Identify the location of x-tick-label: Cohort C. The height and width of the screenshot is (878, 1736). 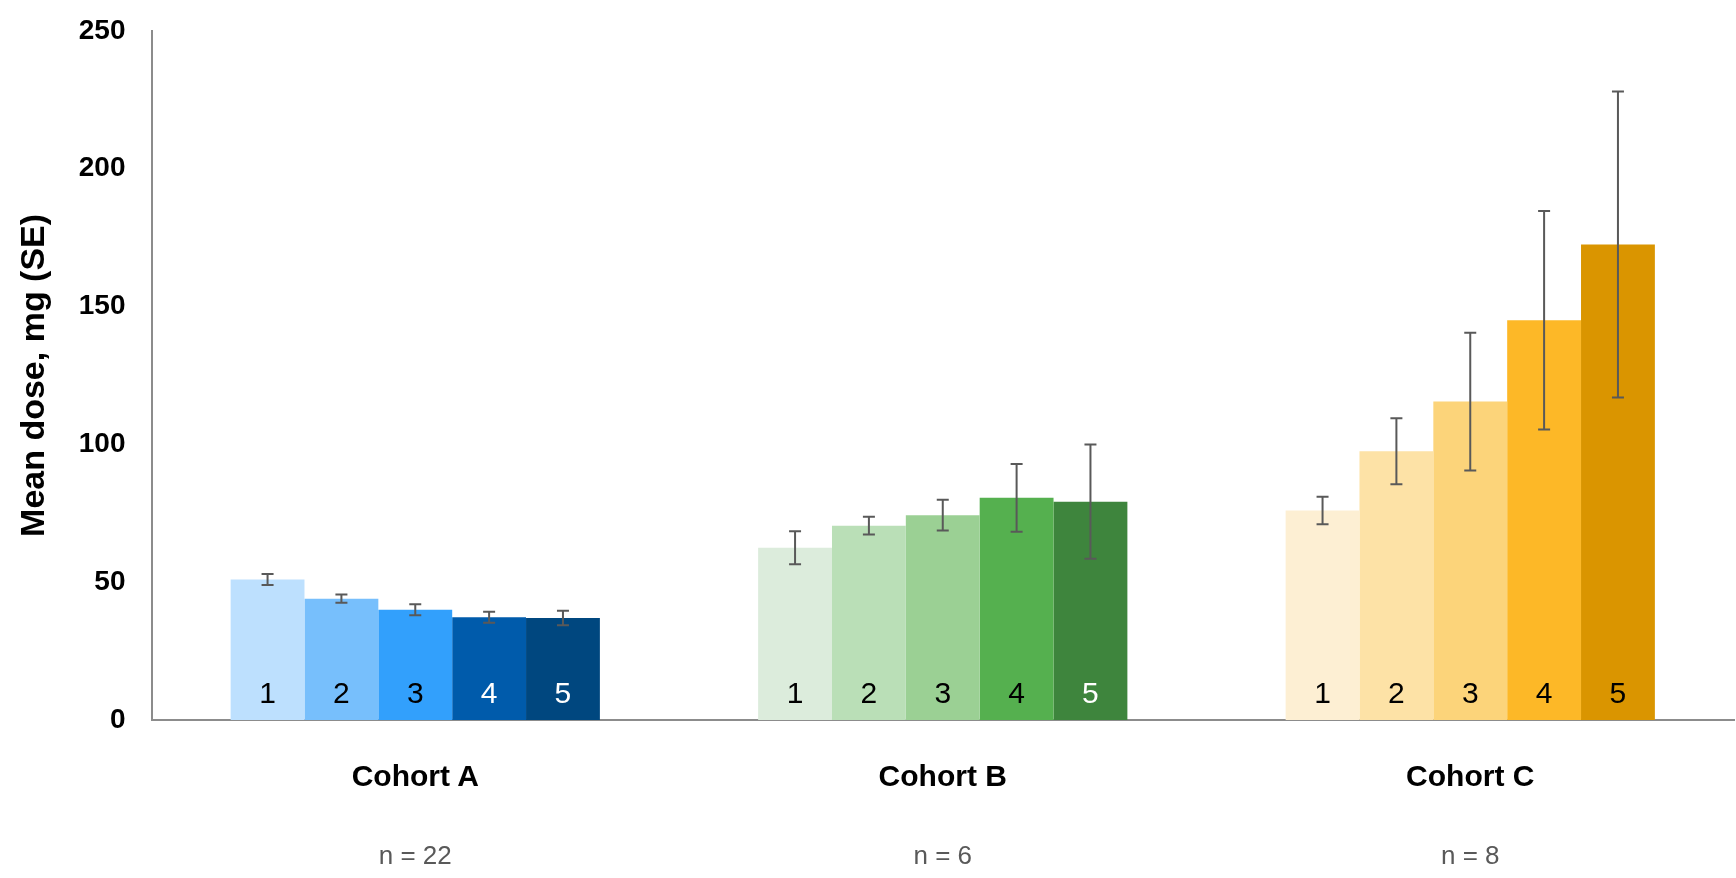
(1470, 776).